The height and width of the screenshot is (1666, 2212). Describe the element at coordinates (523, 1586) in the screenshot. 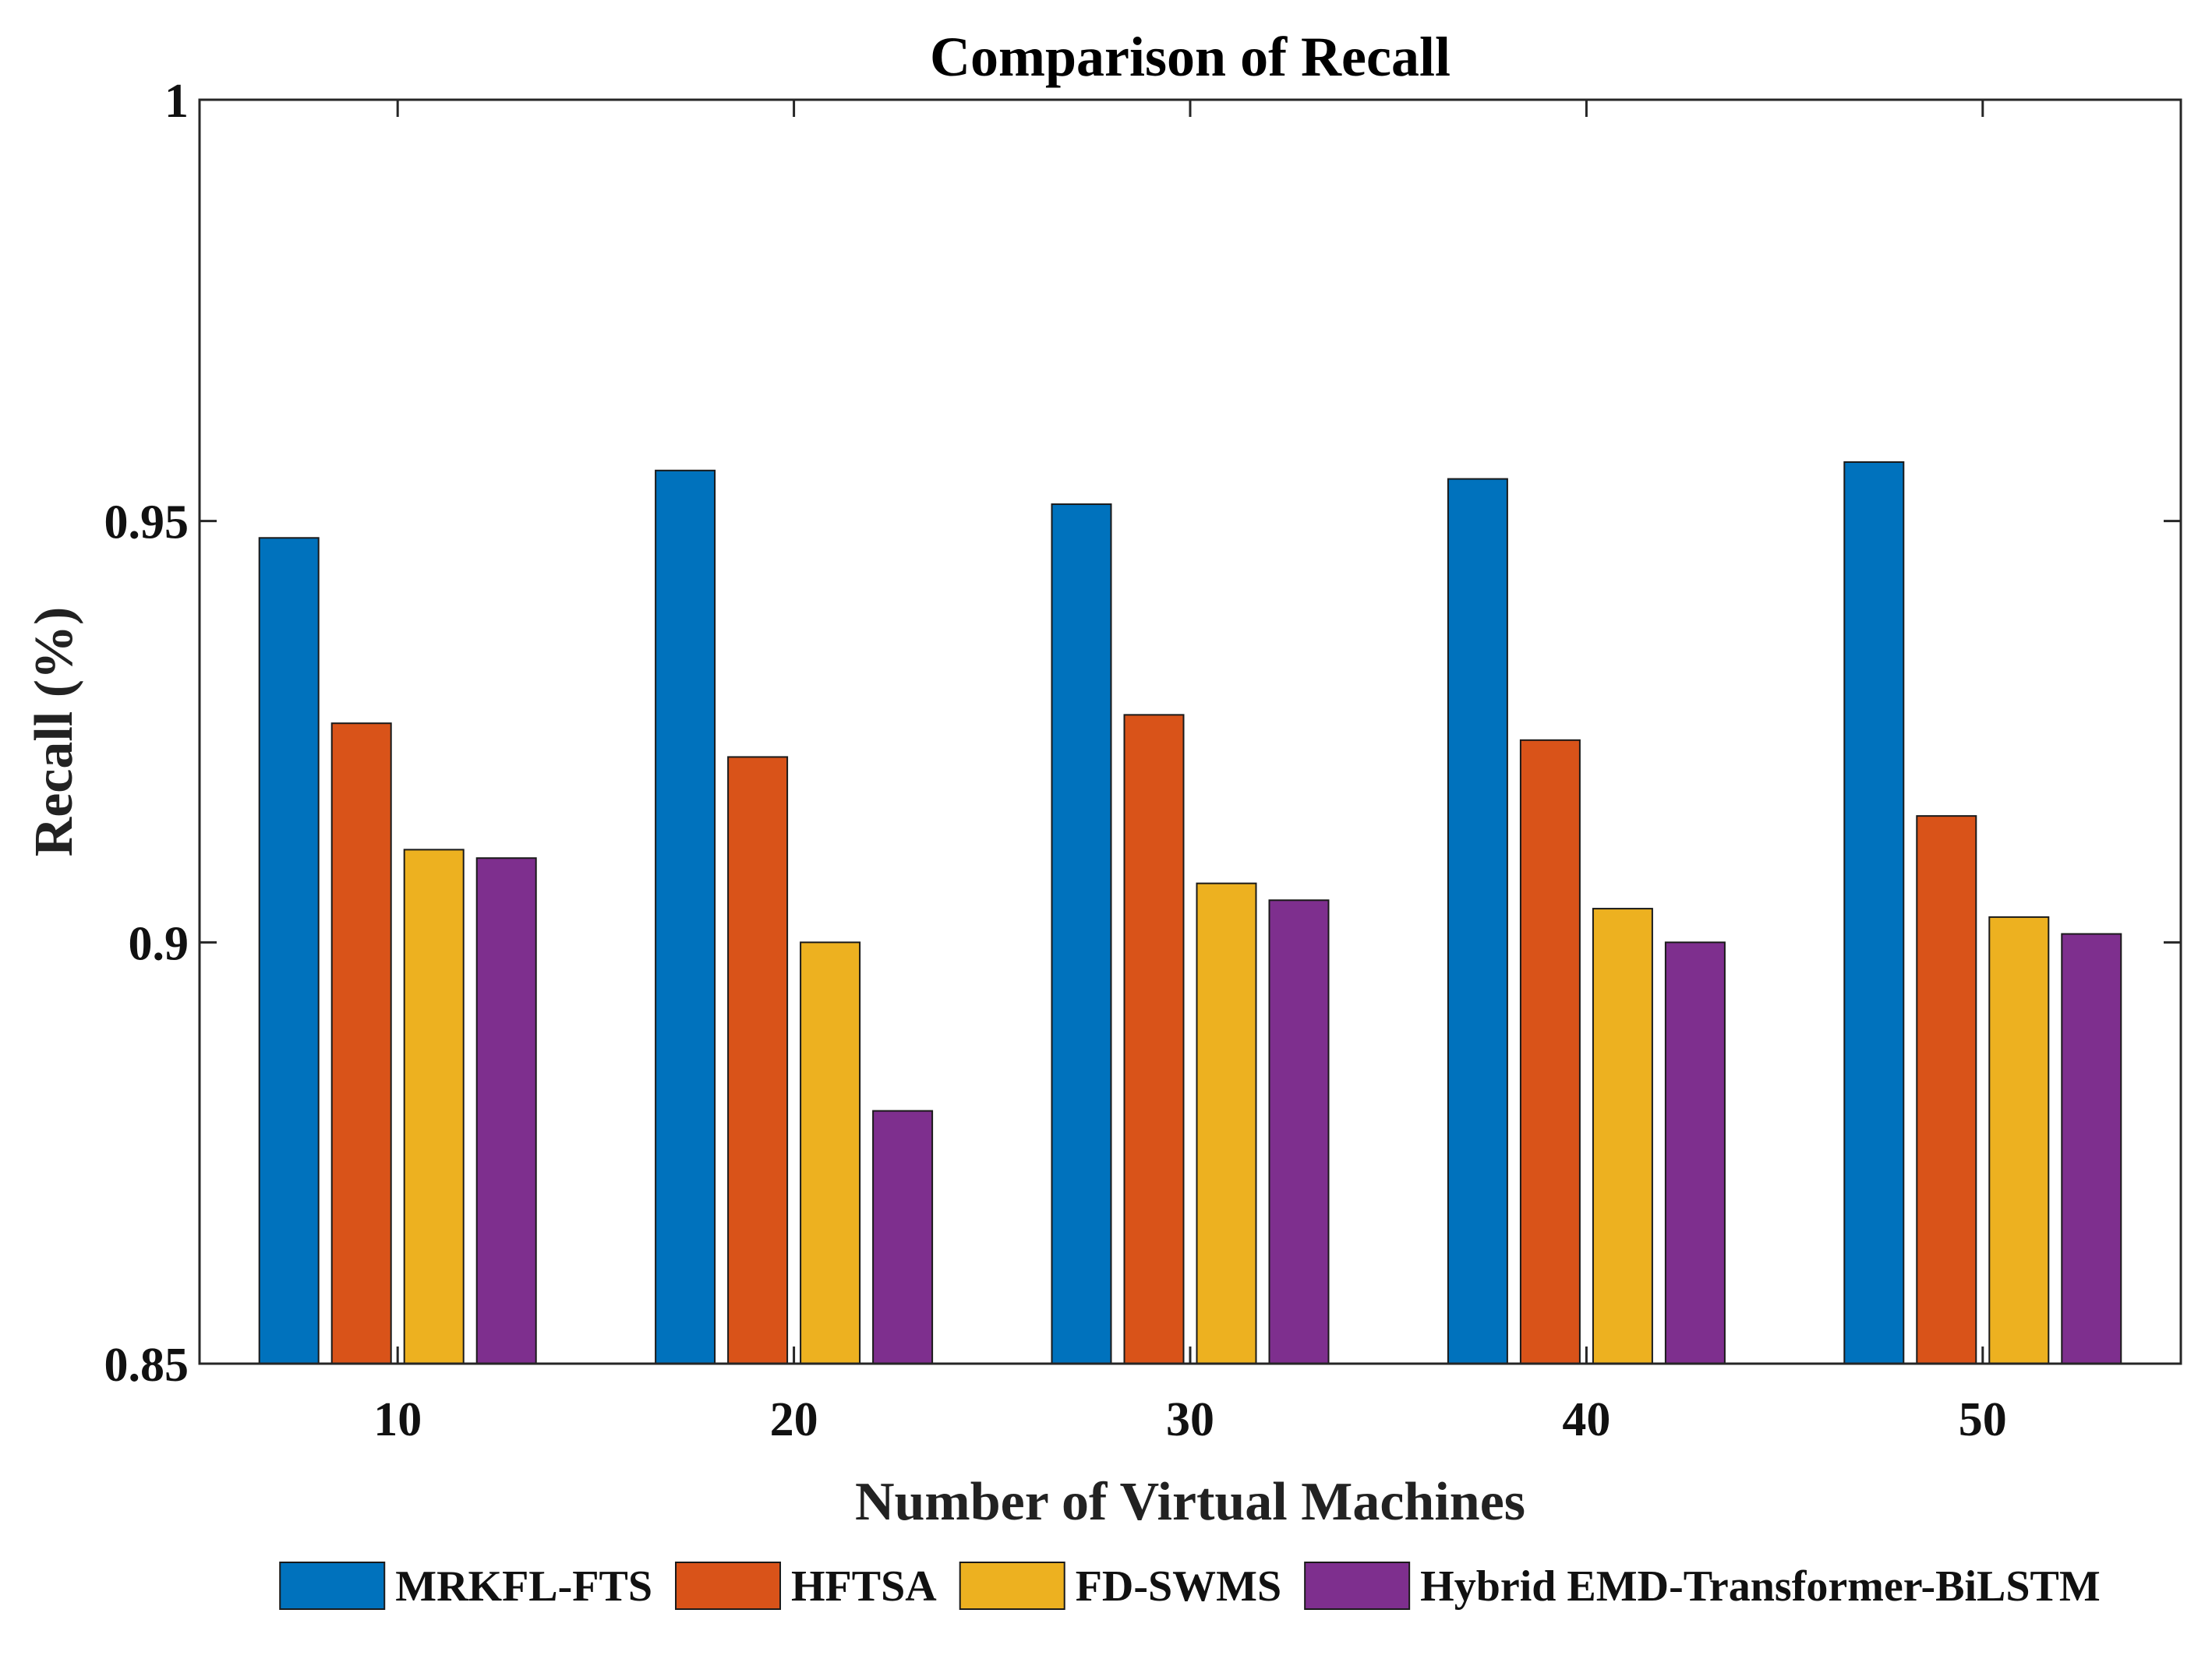

I see `legend-label-mrkfl-fts: MRKFL-FTS` at that location.